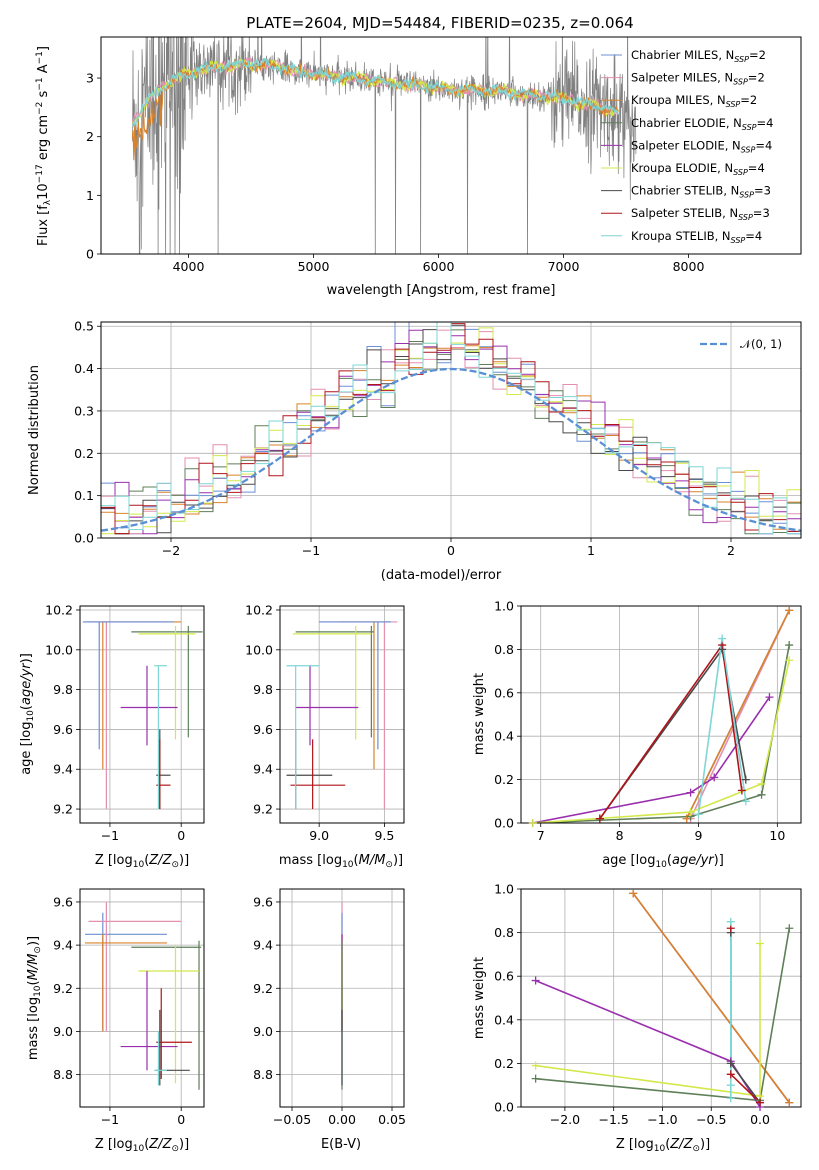 The image size is (819, 1170). What do you see at coordinates (441, 290) in the screenshot?
I see `x-axis-label: wavelength [Angstrom, rest frame]` at bounding box center [441, 290].